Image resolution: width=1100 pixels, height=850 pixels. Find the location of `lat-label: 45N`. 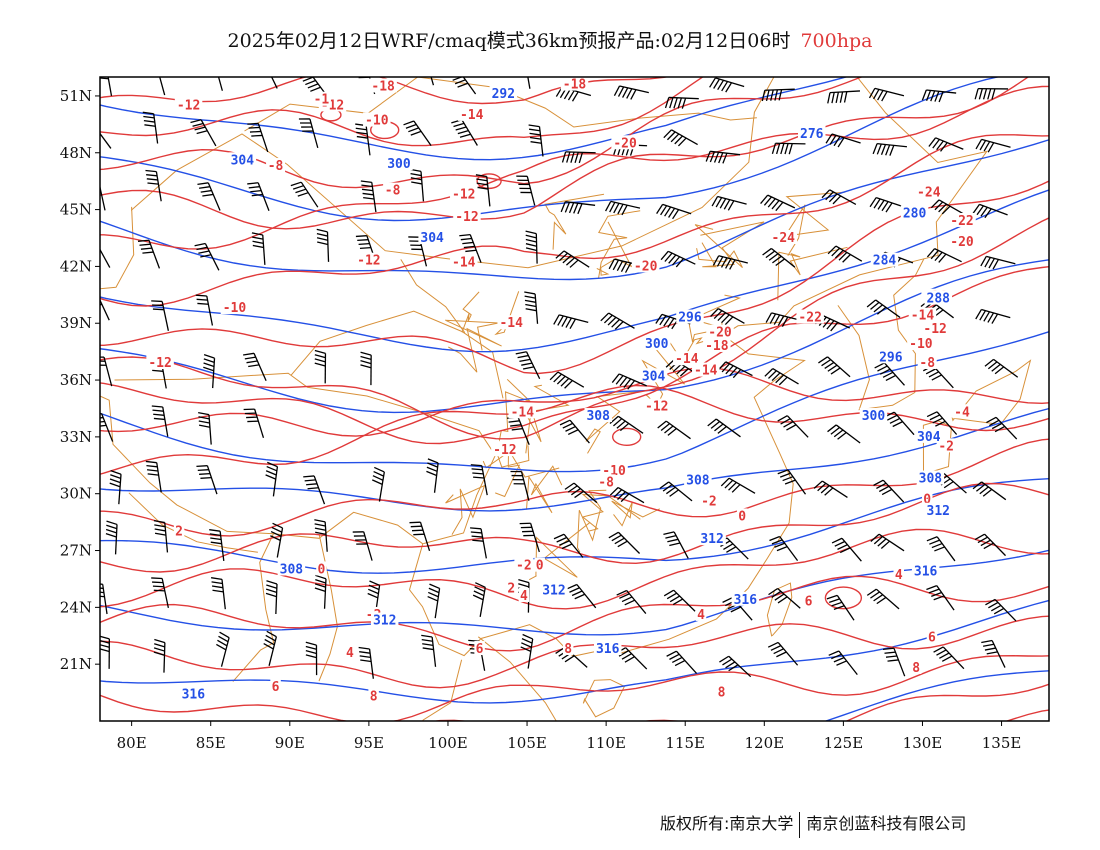

lat-label: 45N is located at coordinates (76, 210).